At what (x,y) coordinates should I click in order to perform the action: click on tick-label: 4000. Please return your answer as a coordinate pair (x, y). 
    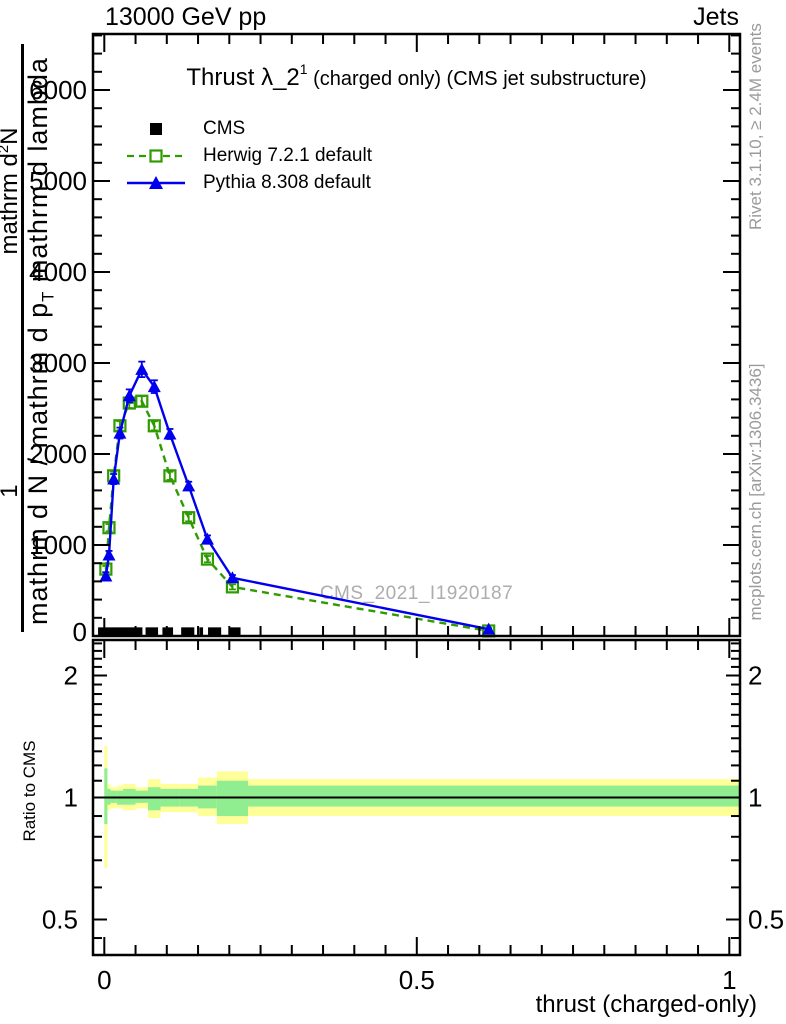
    Looking at the image, I should click on (58, 272).